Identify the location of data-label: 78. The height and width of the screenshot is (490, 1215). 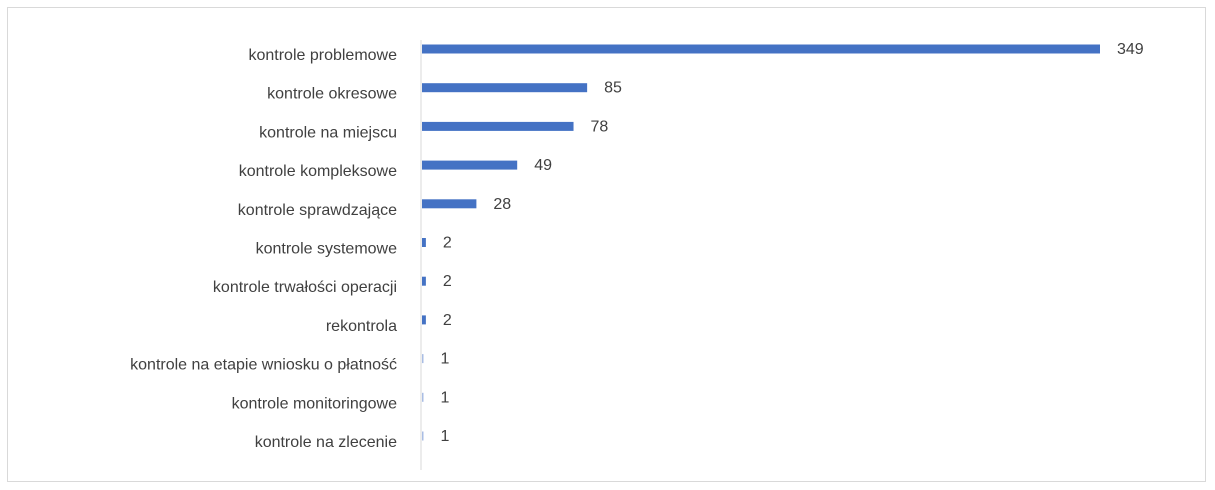
(600, 126).